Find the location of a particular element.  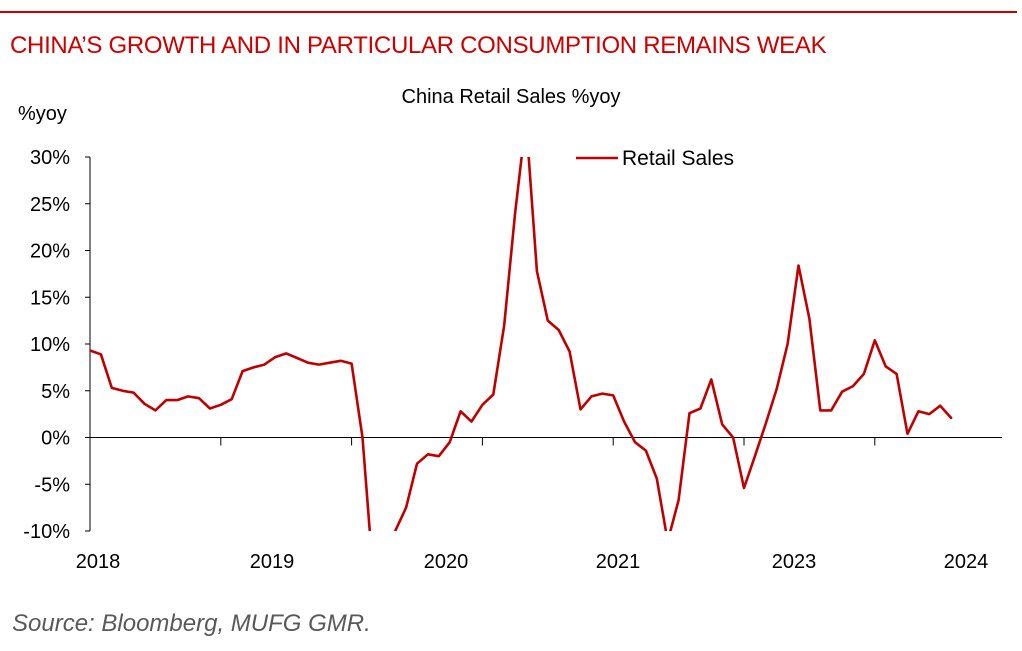

y-tick-label: -5% is located at coordinates (52, 485).